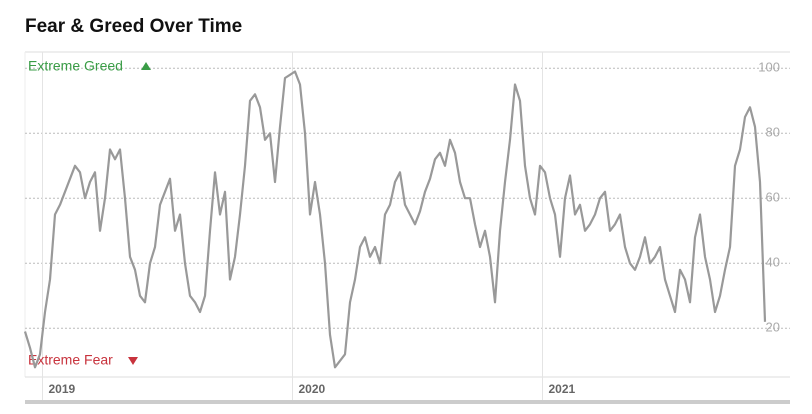 The width and height of the screenshot is (812, 414). Describe the element at coordinates (773, 262) in the screenshot. I see `y-tick-label: 40` at that location.